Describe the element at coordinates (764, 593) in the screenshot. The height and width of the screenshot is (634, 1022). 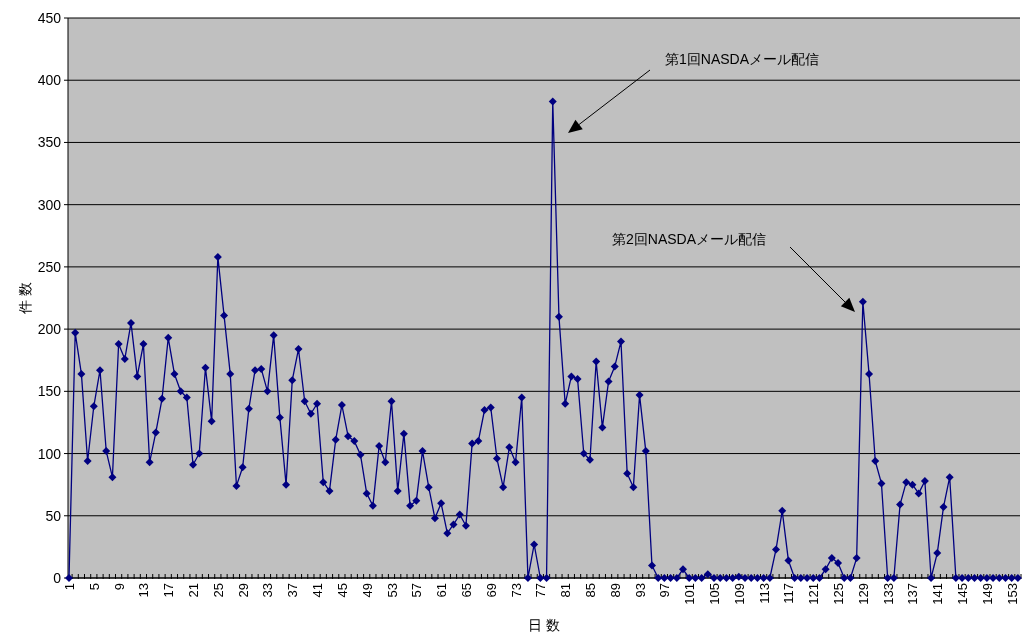
I see `x-tick-label: 113` at that location.